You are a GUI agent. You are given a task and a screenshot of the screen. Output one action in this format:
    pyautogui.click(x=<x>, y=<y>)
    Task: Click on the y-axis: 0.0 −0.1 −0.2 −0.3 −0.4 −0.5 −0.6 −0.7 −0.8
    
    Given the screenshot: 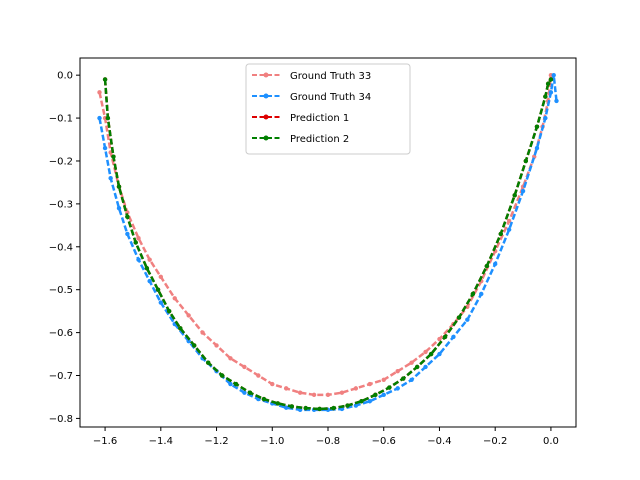 What is the action you would take?
    pyautogui.click(x=64, y=248)
    